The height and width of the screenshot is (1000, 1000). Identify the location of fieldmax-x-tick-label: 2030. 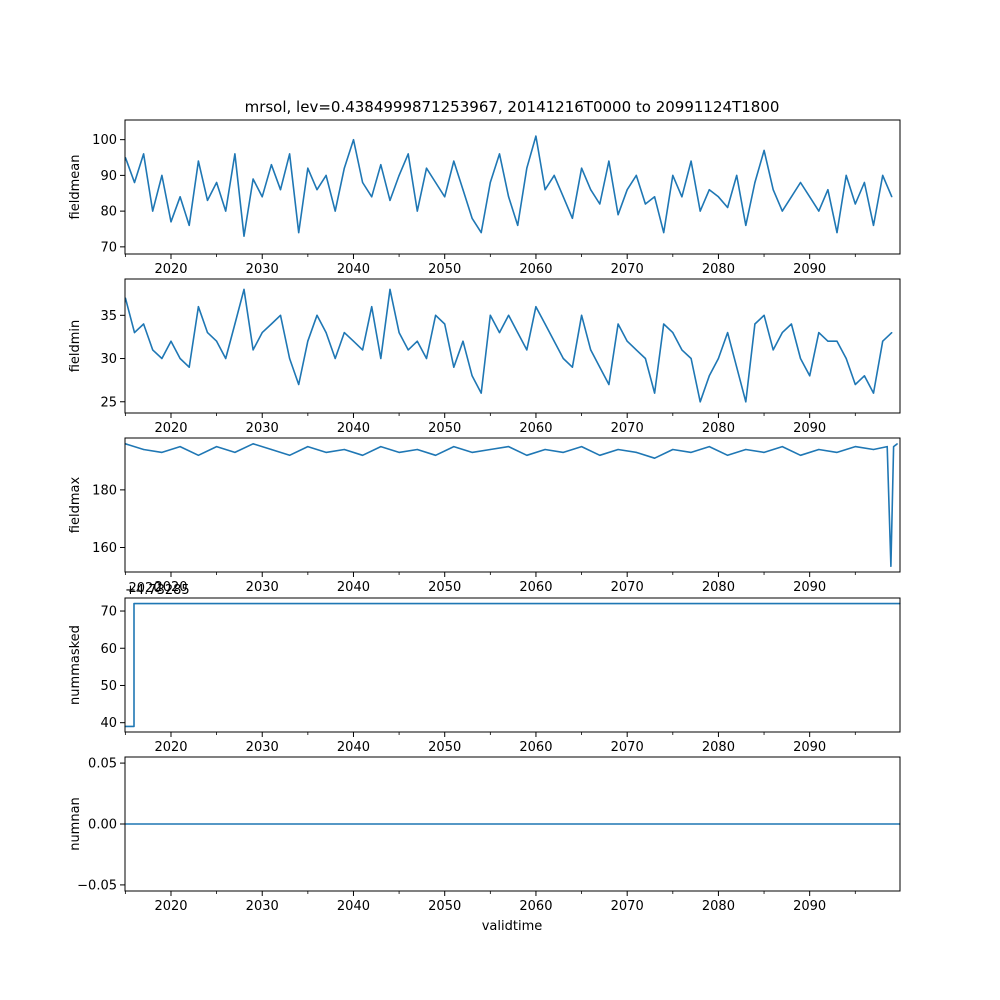
(262, 587).